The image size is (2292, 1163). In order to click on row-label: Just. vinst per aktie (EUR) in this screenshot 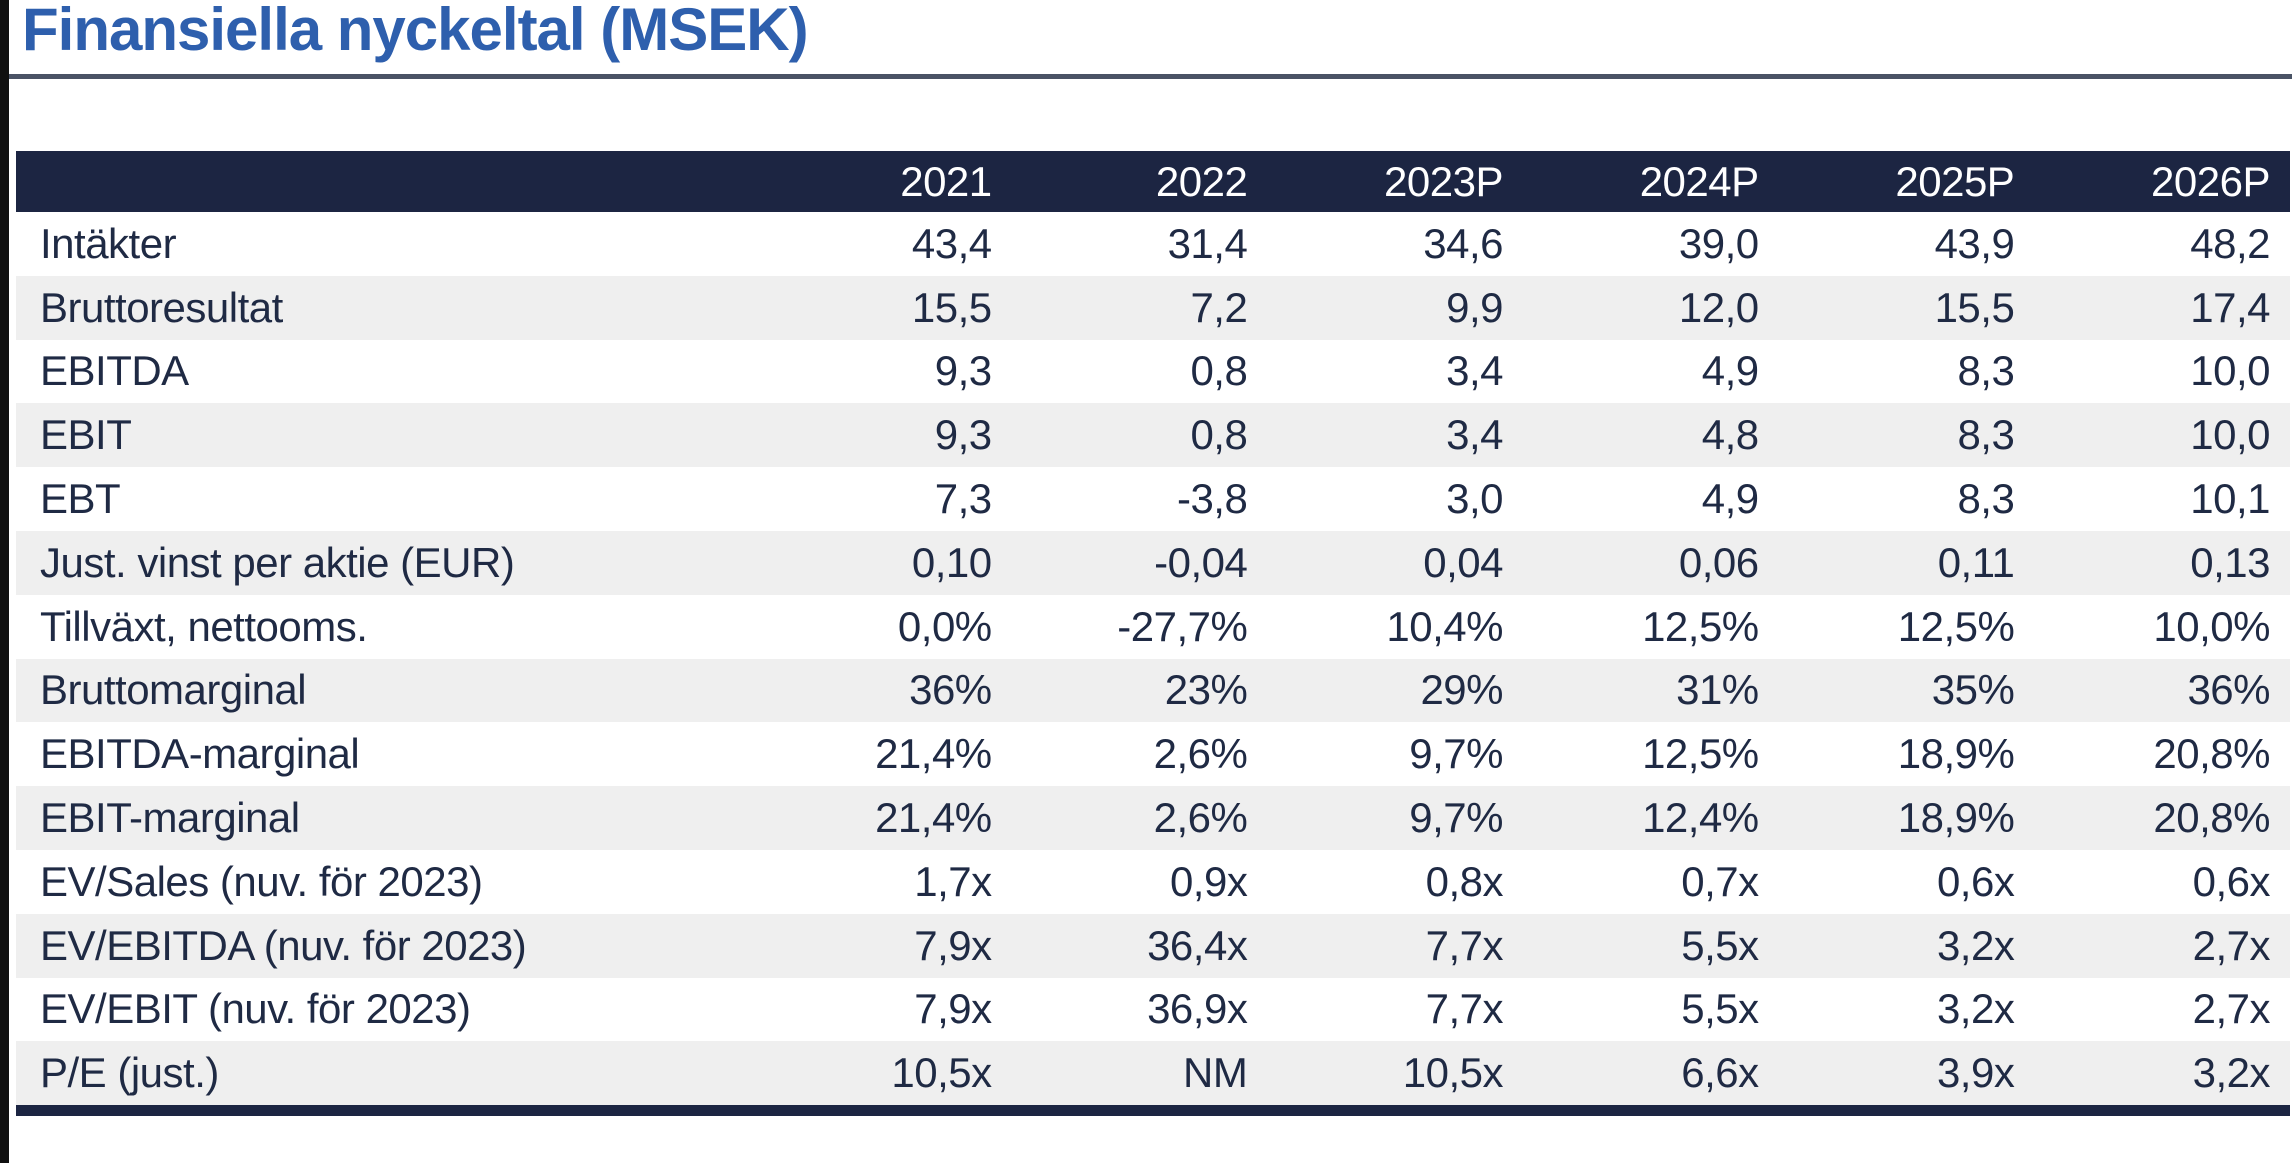, I will do `click(277, 562)`.